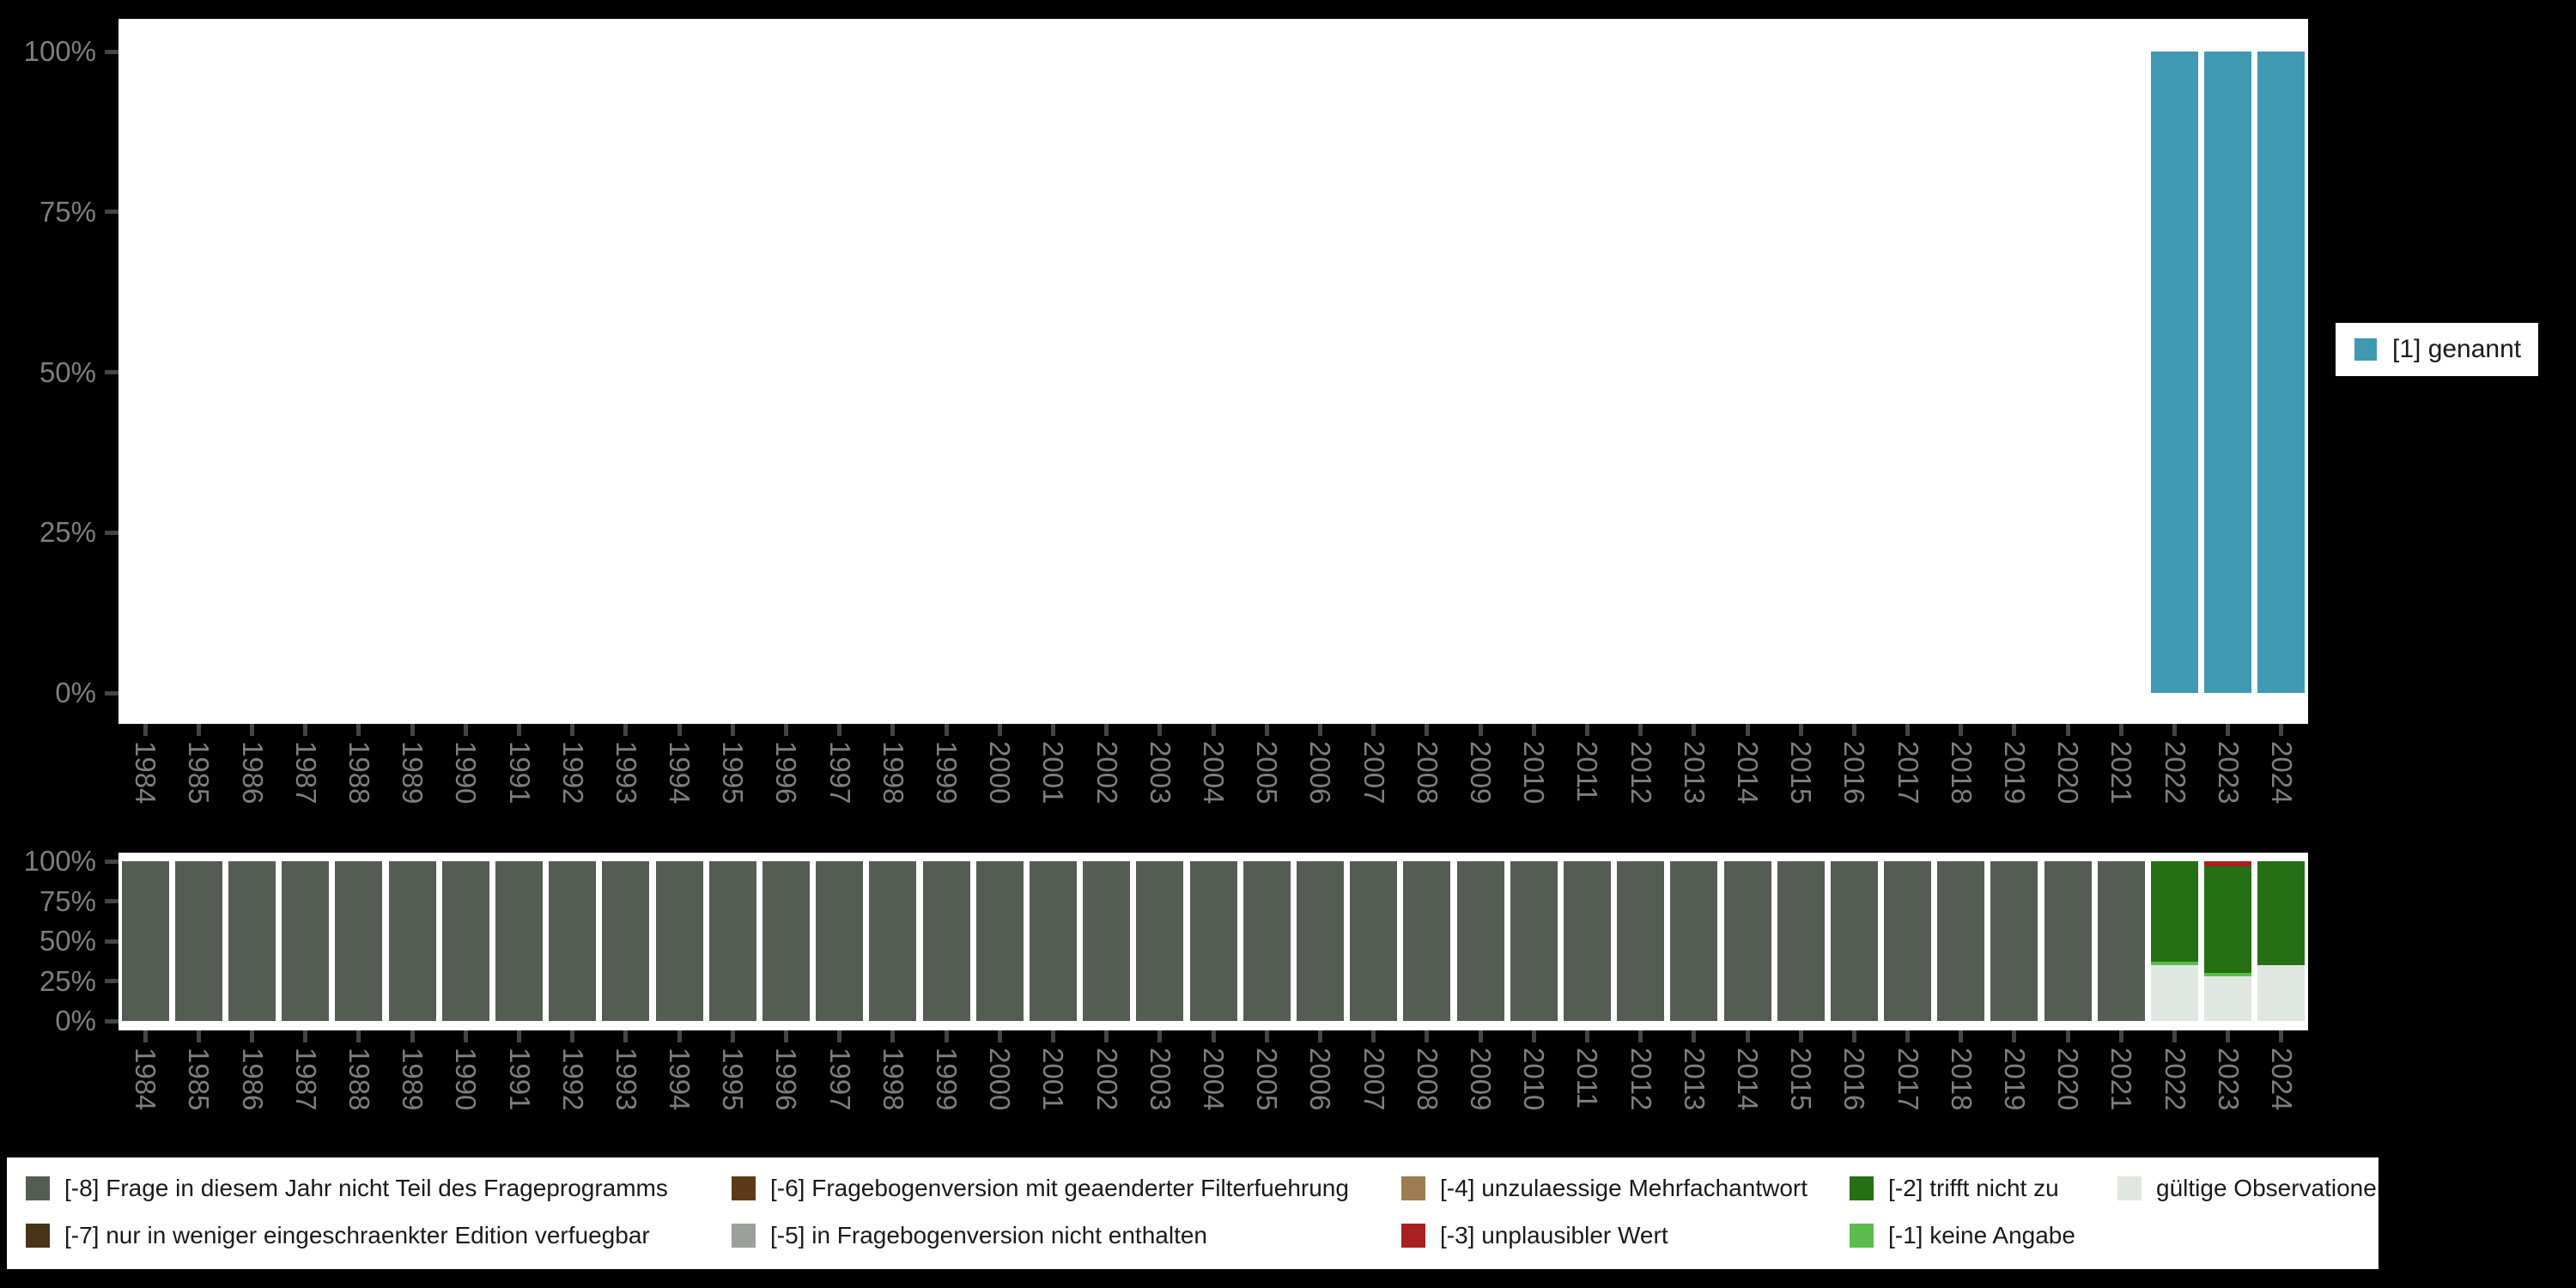 This screenshot has height=1288, width=2576. Describe the element at coordinates (359, 1079) in the screenshot. I see `x-axis-year-label: 1988` at that location.